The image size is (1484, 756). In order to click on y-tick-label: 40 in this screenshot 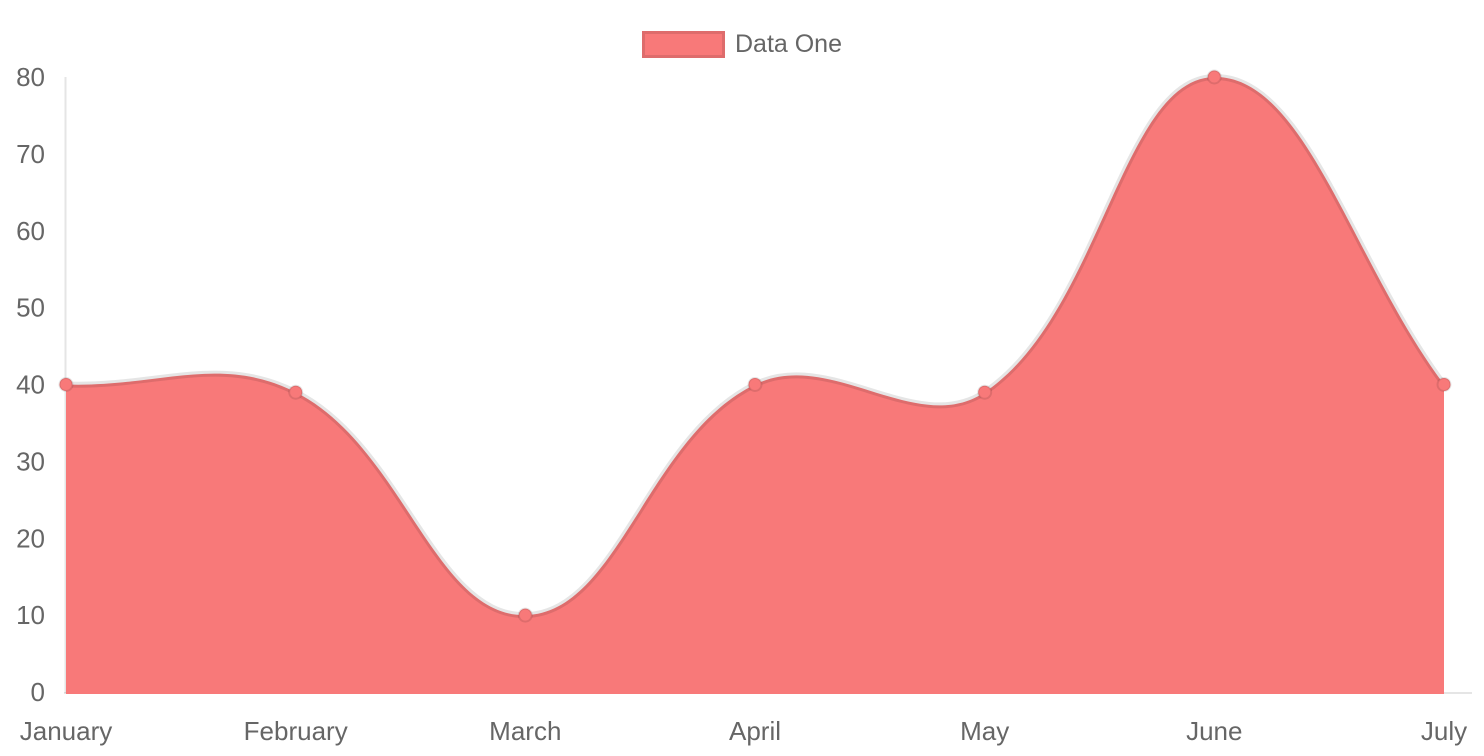, I will do `click(30, 385)`.